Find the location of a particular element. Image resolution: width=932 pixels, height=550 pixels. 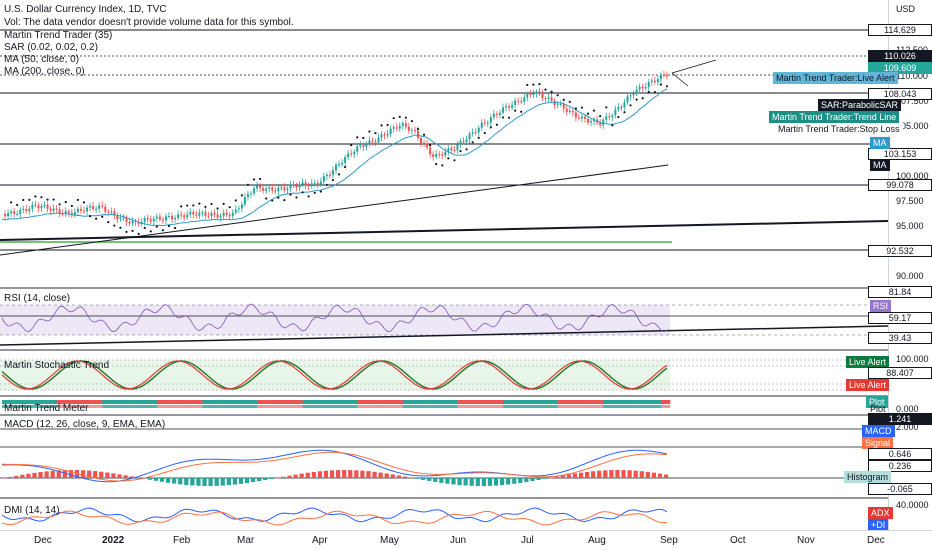

overlay-ma200: MA (200, close, 0) is located at coordinates (44, 71).